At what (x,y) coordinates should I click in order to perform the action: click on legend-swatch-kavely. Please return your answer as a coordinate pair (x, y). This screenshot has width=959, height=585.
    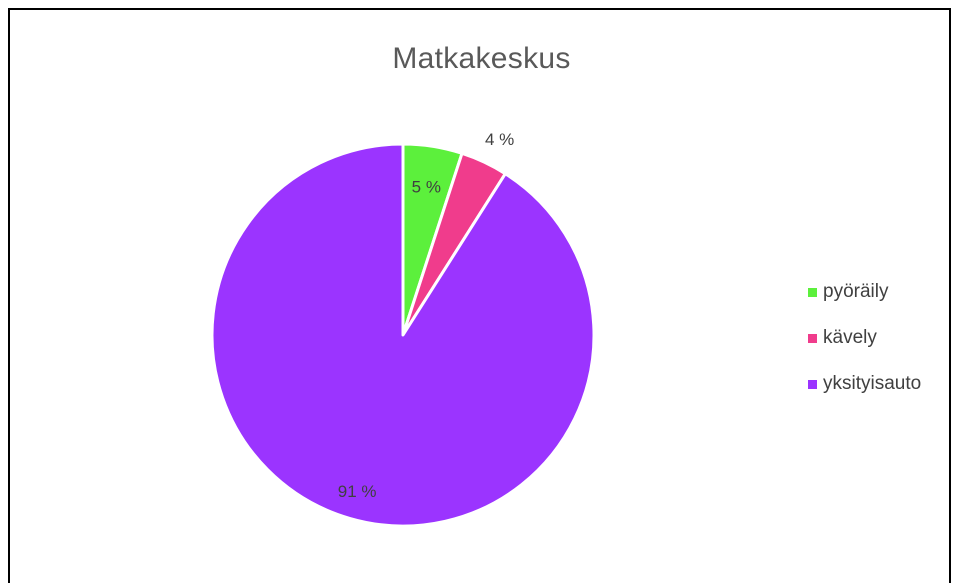
    Looking at the image, I should click on (812, 338).